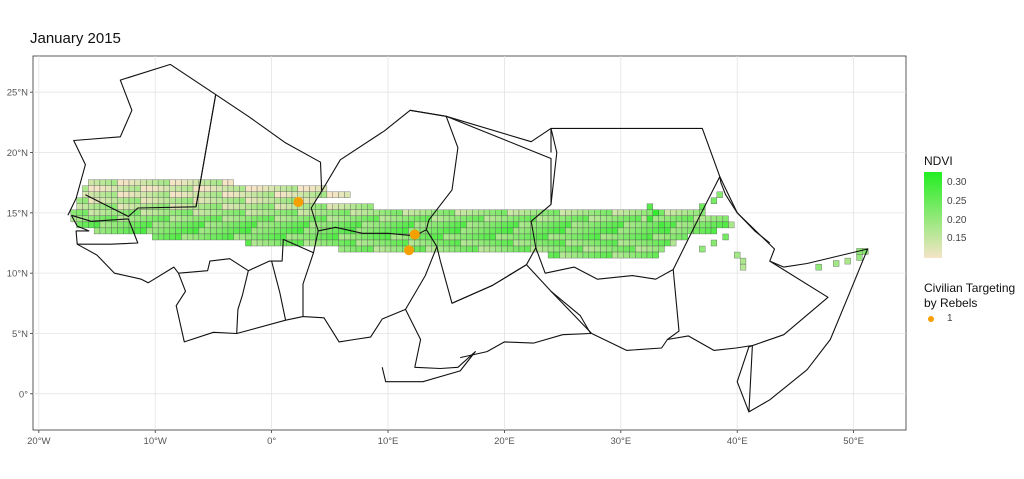 This screenshot has width=1024, height=479. What do you see at coordinates (155, 441) in the screenshot?
I see `x-tick-label: 10°W` at bounding box center [155, 441].